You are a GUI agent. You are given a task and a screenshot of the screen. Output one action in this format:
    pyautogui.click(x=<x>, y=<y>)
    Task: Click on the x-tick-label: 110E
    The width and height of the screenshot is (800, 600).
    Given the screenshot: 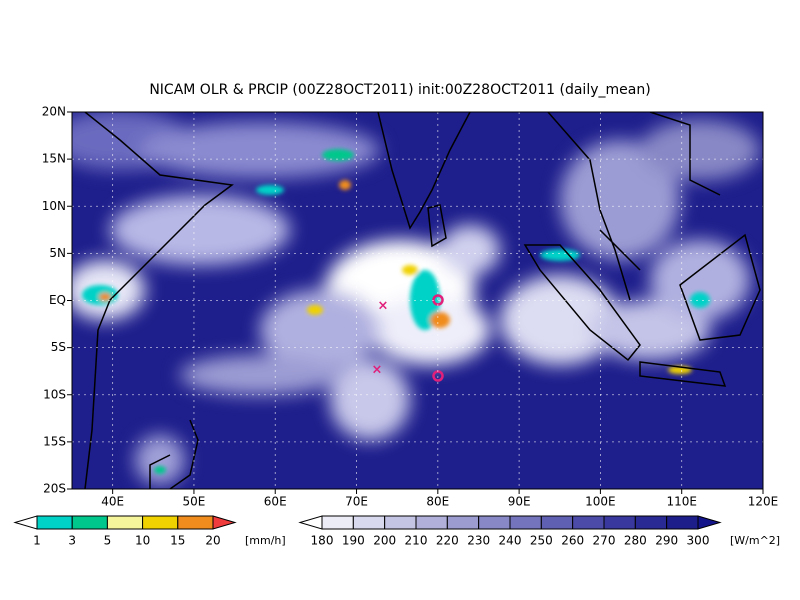 What is the action you would take?
    pyautogui.click(x=681, y=502)
    